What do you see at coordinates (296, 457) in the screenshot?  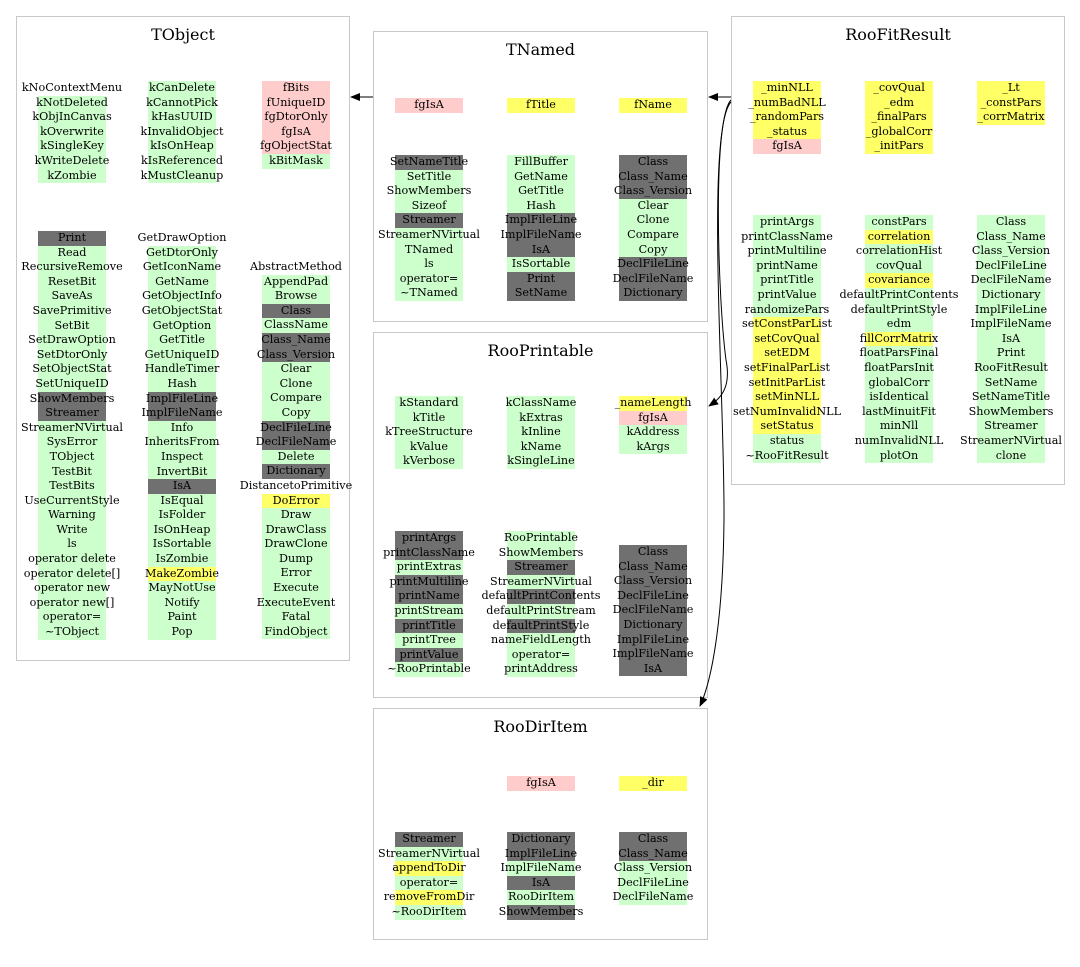 I see `class-member: Delete` at bounding box center [296, 457].